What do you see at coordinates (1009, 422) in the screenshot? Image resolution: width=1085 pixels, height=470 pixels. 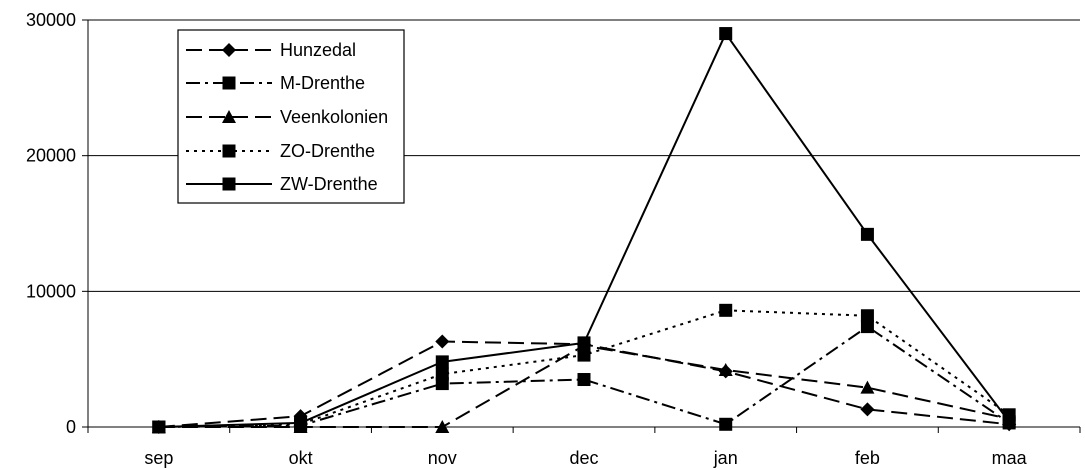 I see `data-point-zw-drenthe-maa` at bounding box center [1009, 422].